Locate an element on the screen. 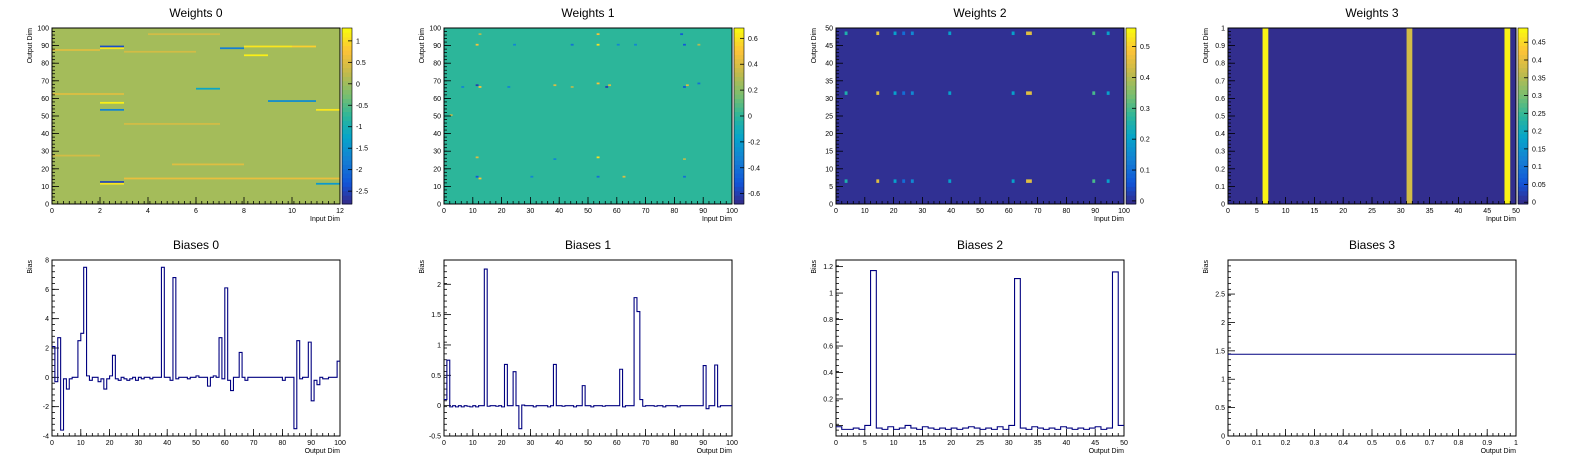  colorbar-tick-label: -1 is located at coordinates (359, 127).